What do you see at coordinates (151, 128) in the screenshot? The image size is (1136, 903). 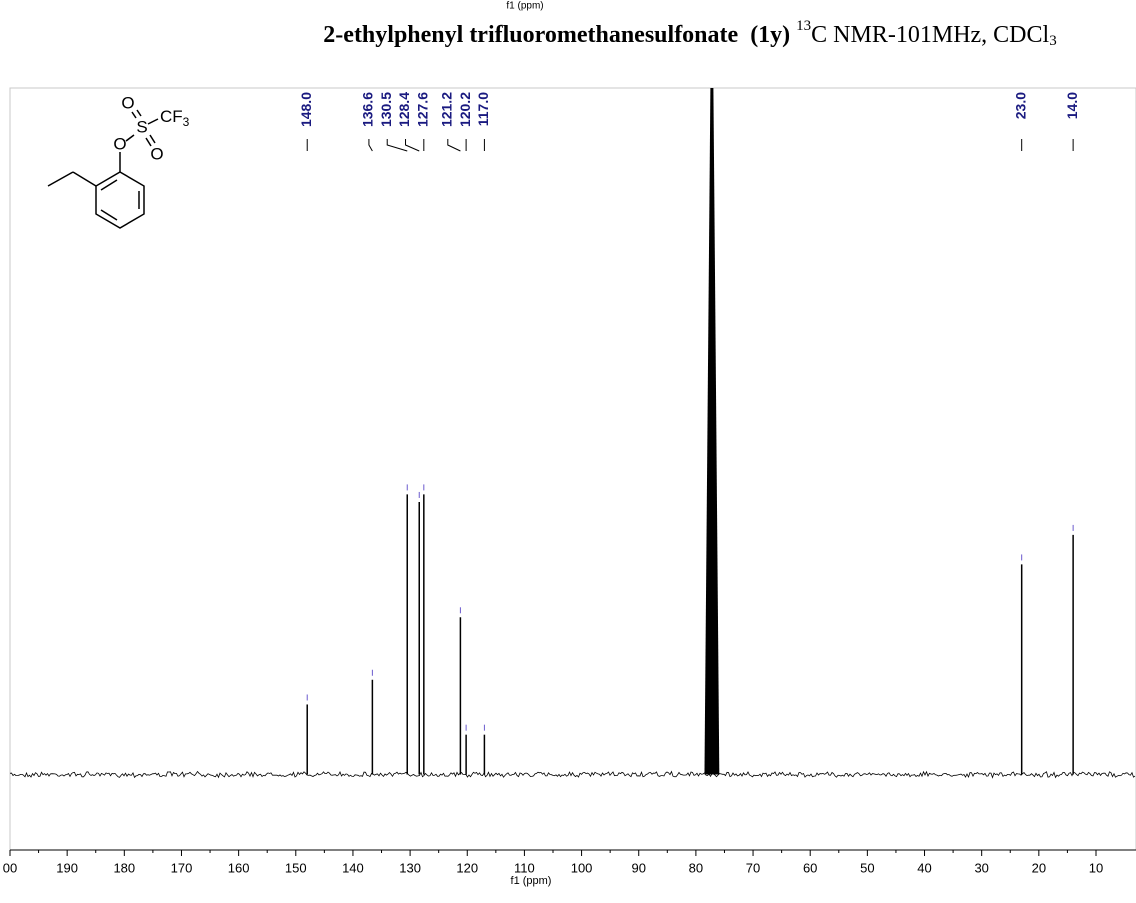 I see `atom-labels: O S O O CF3` at bounding box center [151, 128].